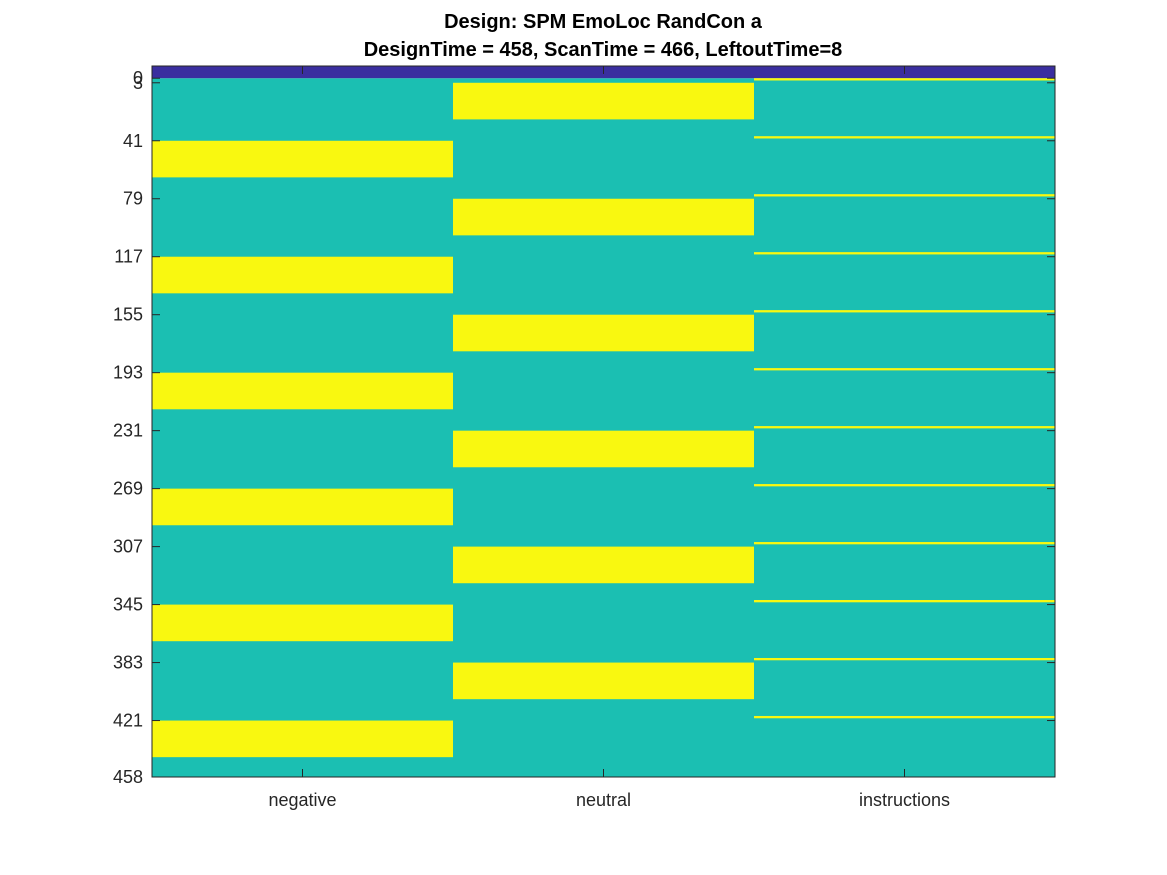  What do you see at coordinates (138, 78) in the screenshot?
I see `y-tick-label-0: 0` at bounding box center [138, 78].